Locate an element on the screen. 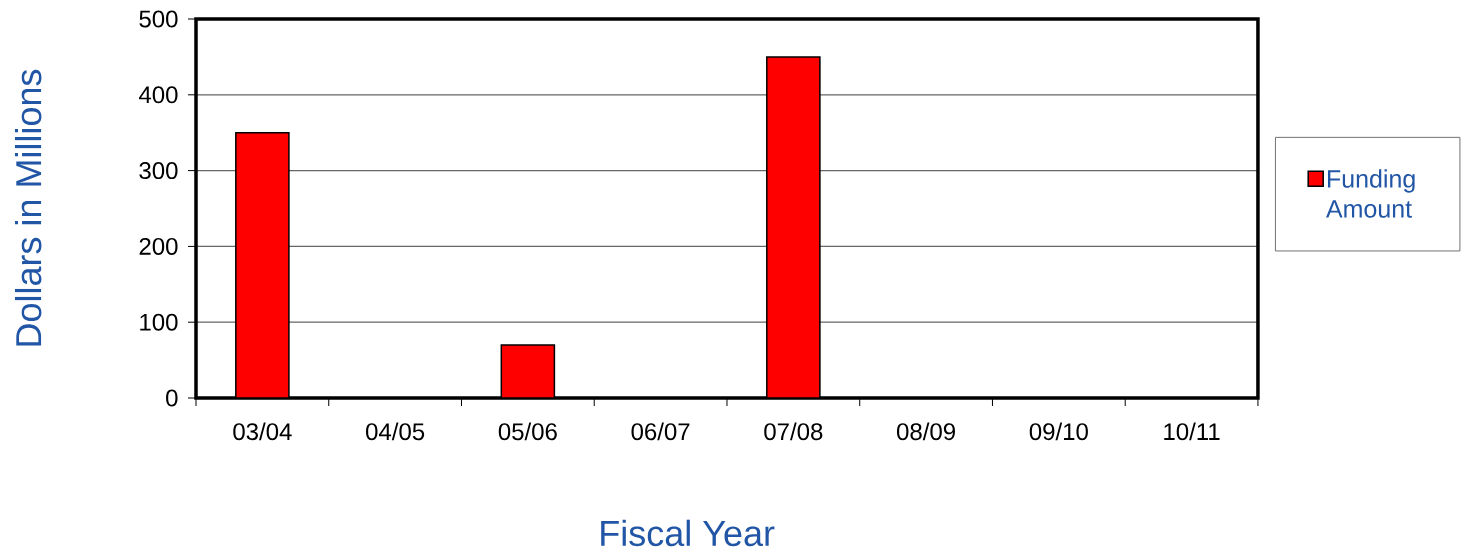 The image size is (1468, 551). y-axis-title: Dollars in Millions is located at coordinates (28, 207).